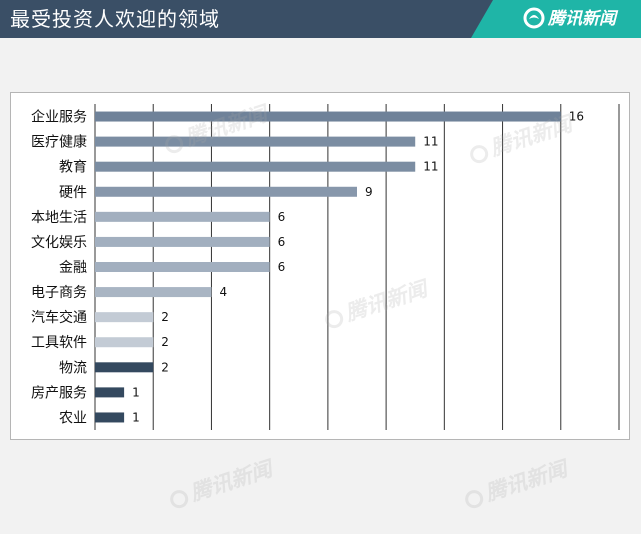 This screenshot has height=534, width=641. Describe the element at coordinates (73, 268) in the screenshot. I see `category-label: 金融` at that location.